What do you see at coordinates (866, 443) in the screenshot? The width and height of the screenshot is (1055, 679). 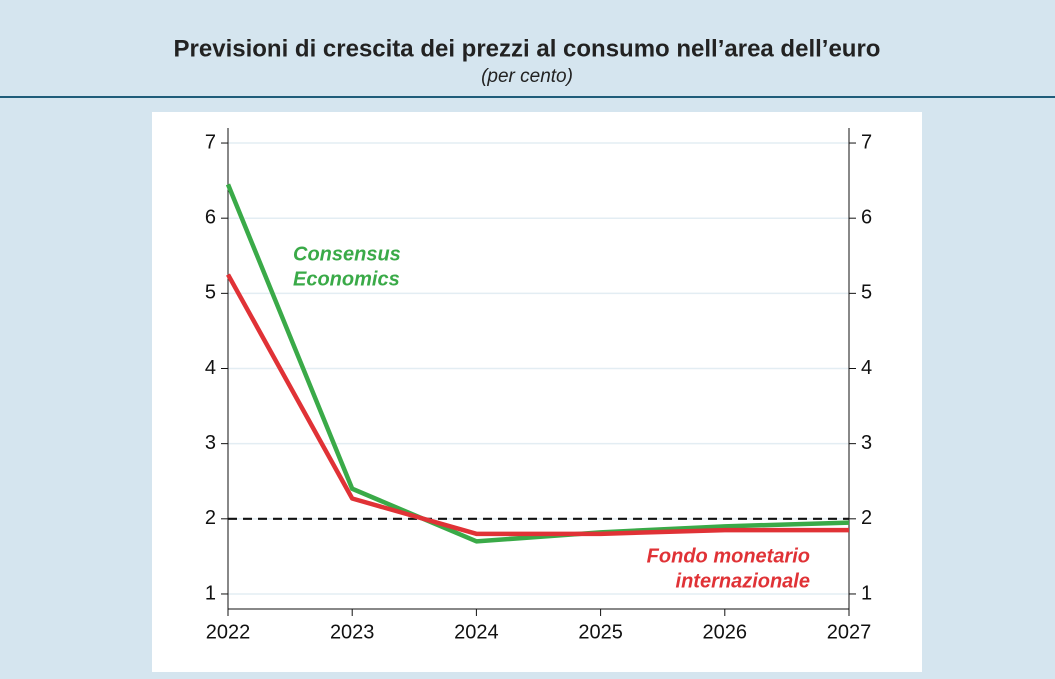 I see `y2-tick-label: 3` at bounding box center [866, 443].